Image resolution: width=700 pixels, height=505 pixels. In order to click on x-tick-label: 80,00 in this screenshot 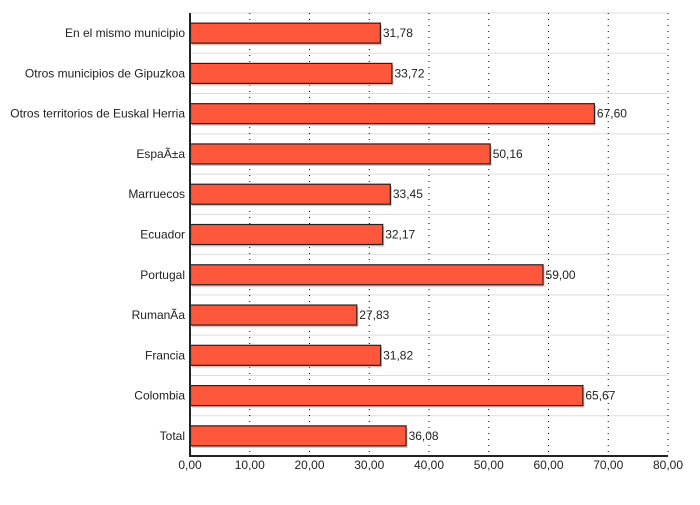, I will do `click(668, 465)`.